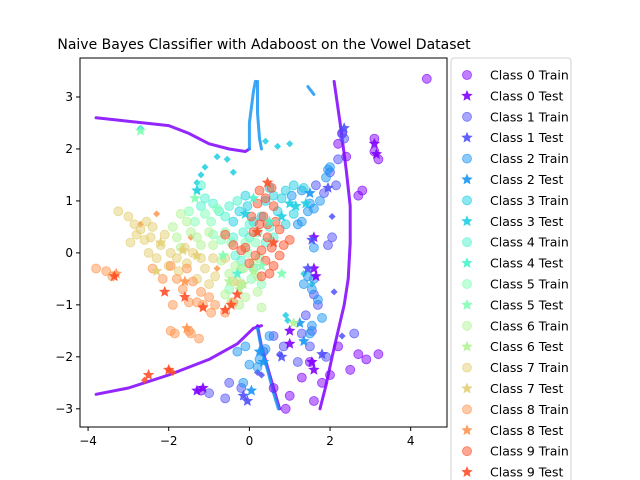 The height and width of the screenshot is (480, 640). I want to click on x-tick-label: −2, so click(169, 441).